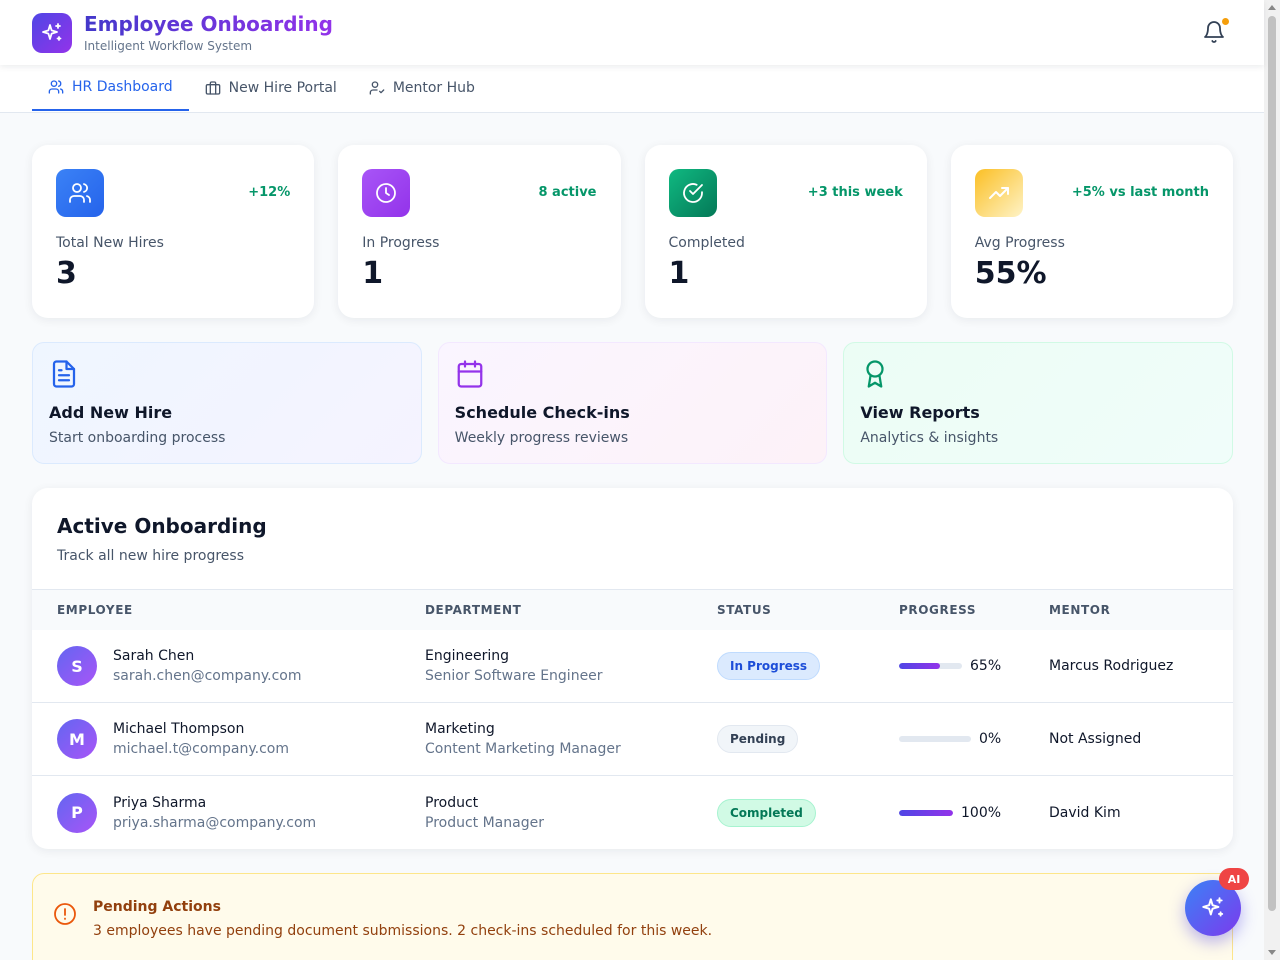  What do you see at coordinates (179, 729) in the screenshot?
I see `employee-name: Michael Thompson` at bounding box center [179, 729].